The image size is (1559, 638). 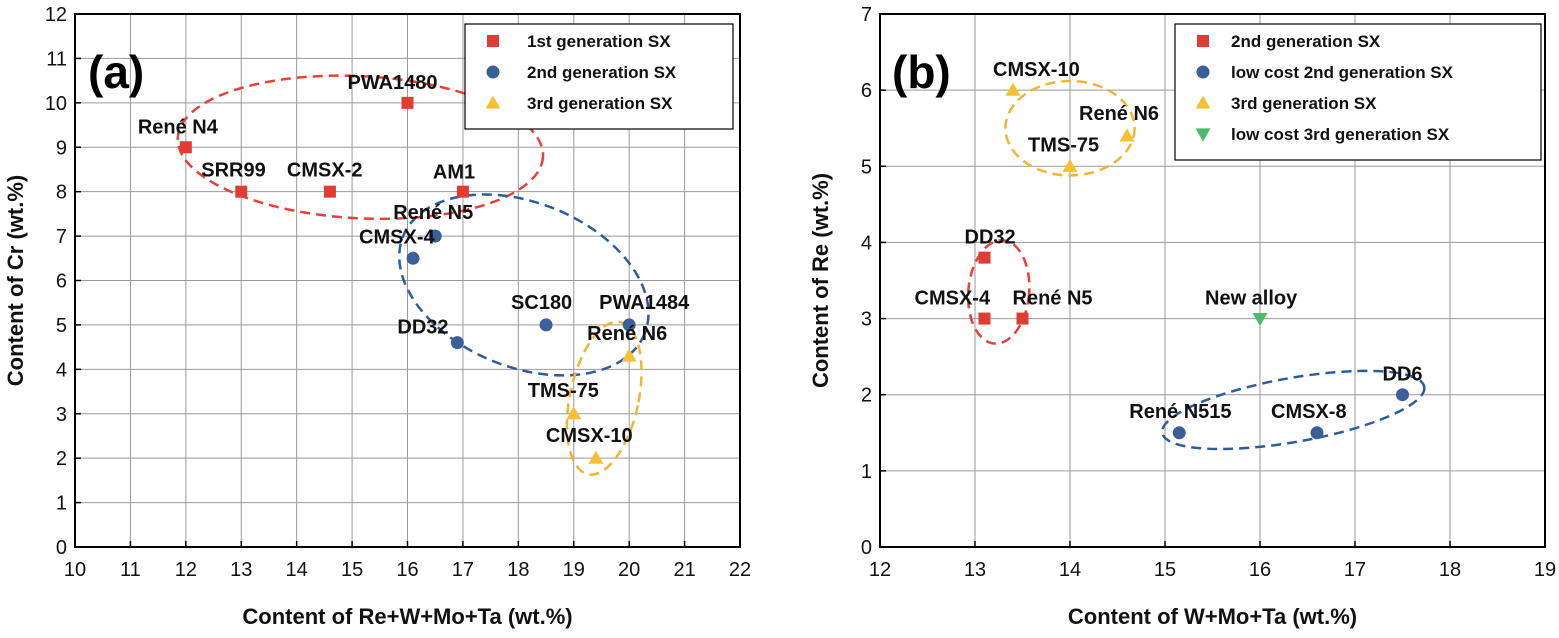 What do you see at coordinates (233, 171) in the screenshot?
I see `data-point-label: SRR99` at bounding box center [233, 171].